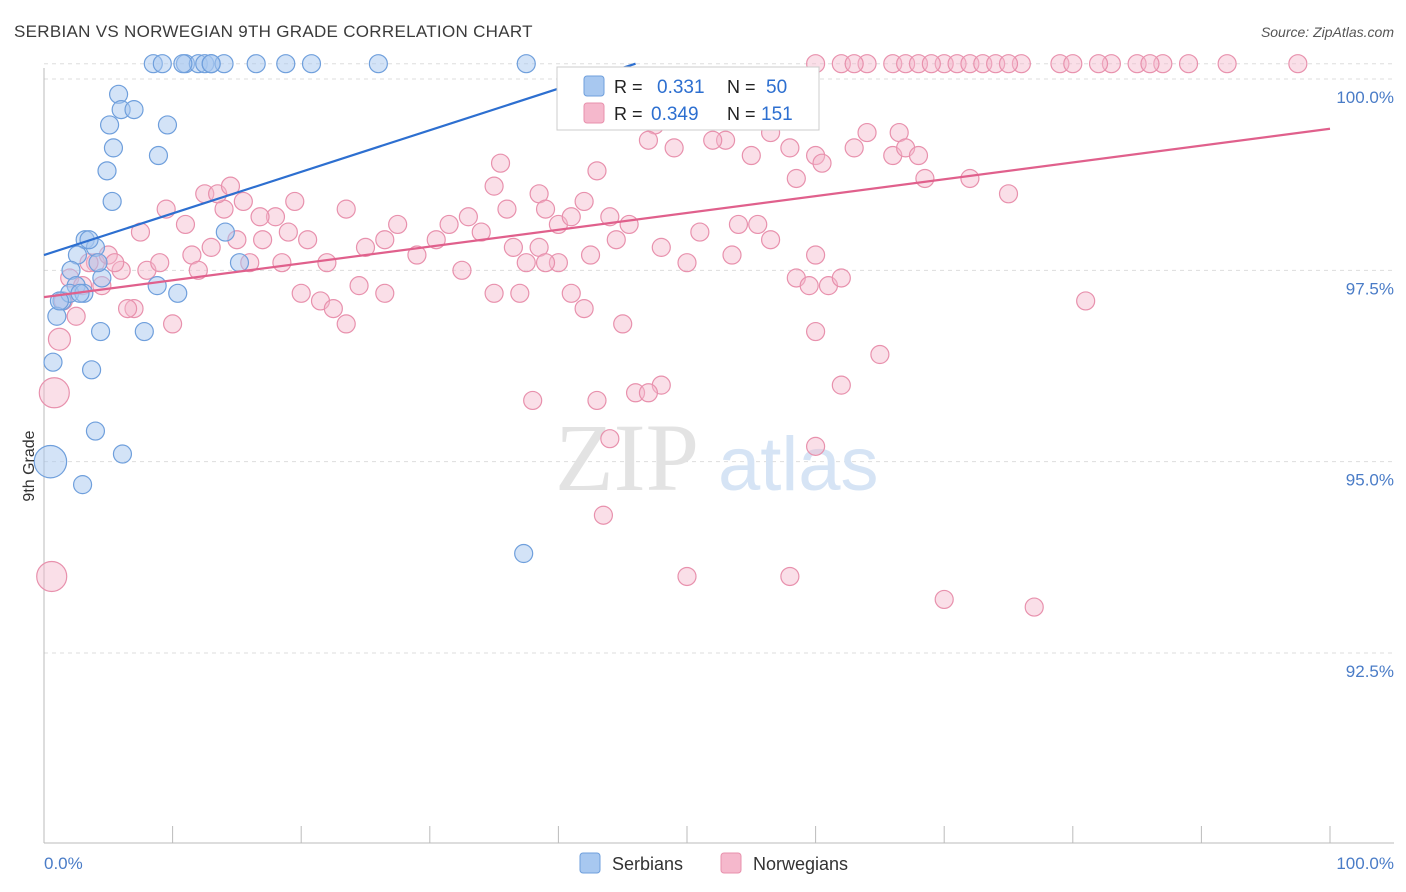 The height and width of the screenshot is (892, 1406). Describe the element at coordinates (628, 87) in the screenshot. I see `stats-r-label-serbians: R =` at that location.